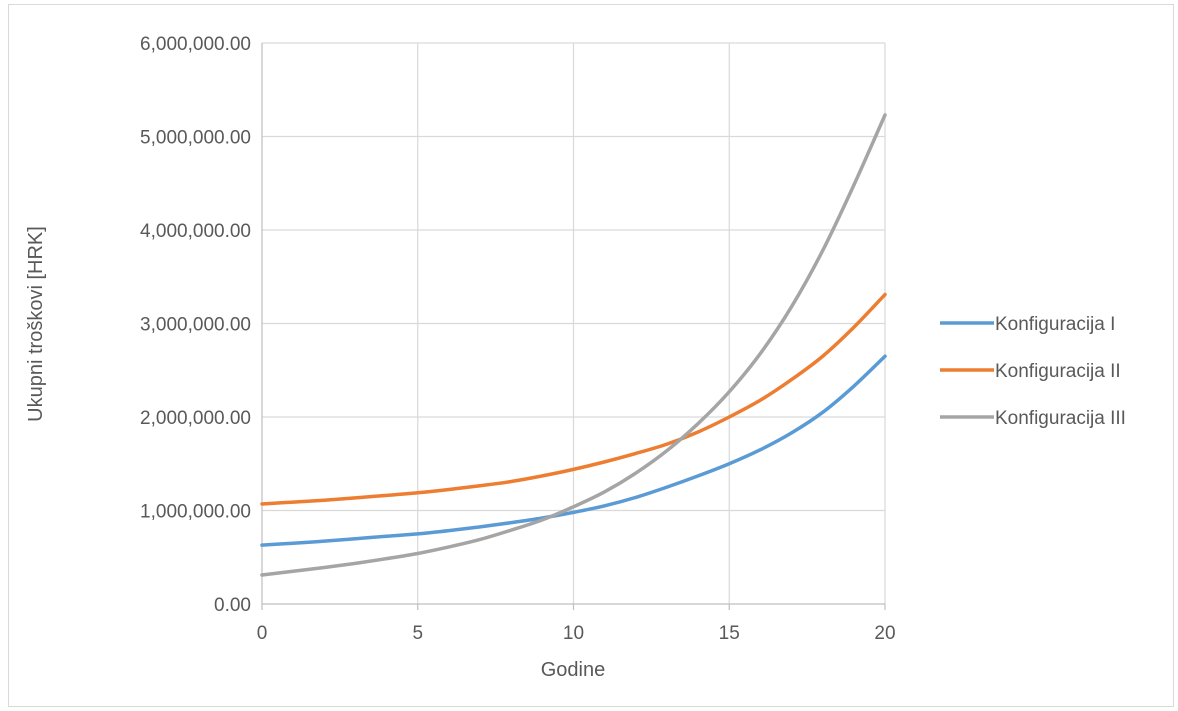 This screenshot has height=711, width=1178. I want to click on y-tick-label: 6,000,000.00, so click(195, 44).